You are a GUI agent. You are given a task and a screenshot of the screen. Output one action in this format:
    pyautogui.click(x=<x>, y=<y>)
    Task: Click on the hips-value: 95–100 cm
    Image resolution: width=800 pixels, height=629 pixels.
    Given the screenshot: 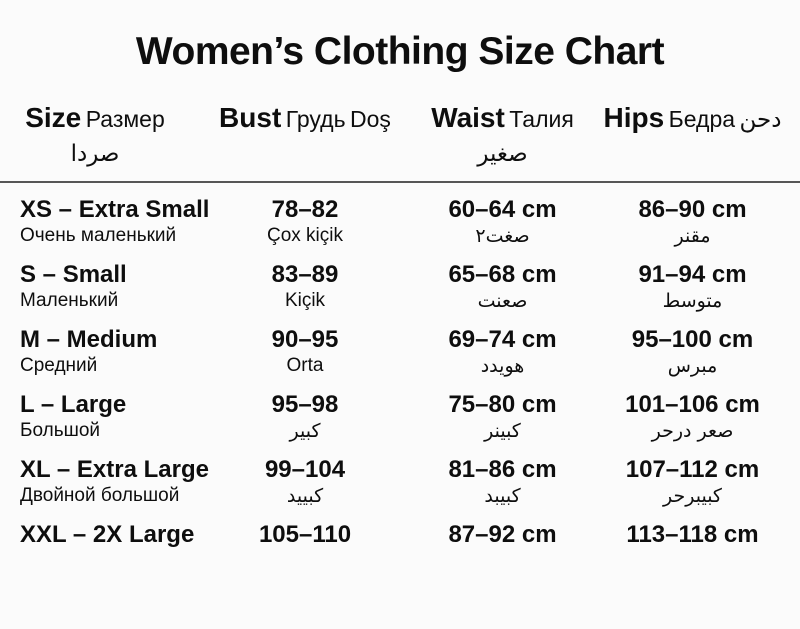 What is the action you would take?
    pyautogui.click(x=692, y=340)
    